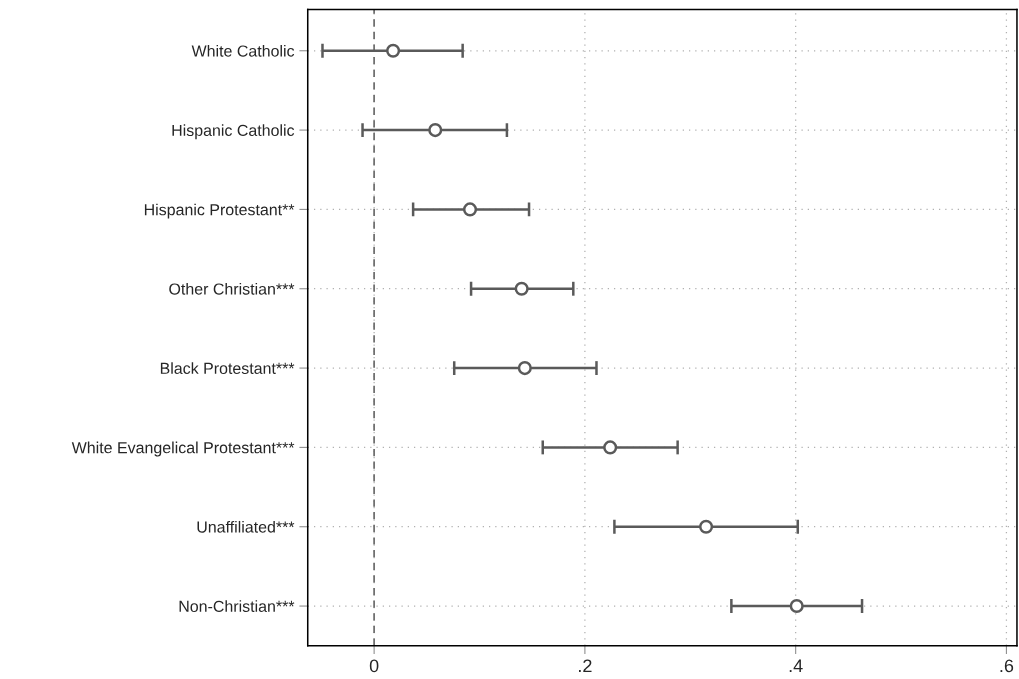  What do you see at coordinates (796, 666) in the screenshot?
I see `x-tick-label: .4` at bounding box center [796, 666].